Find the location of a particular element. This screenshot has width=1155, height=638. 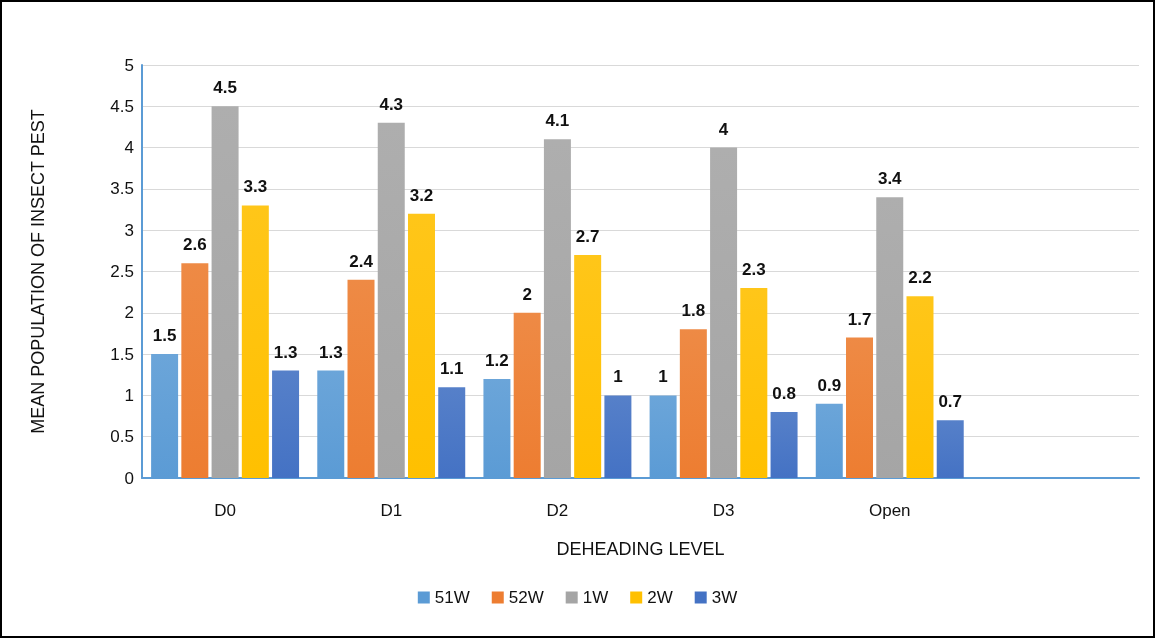

x-axis-title: DEHEADING LEVEL is located at coordinates (640, 549).